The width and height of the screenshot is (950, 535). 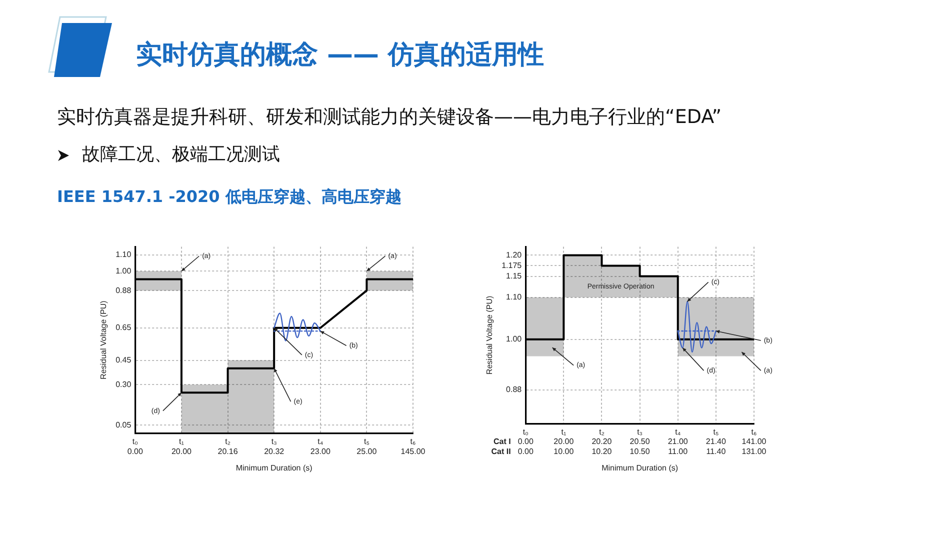 What do you see at coordinates (367, 446) in the screenshot?
I see `x-tick-label: t₅ 25.00` at bounding box center [367, 446].